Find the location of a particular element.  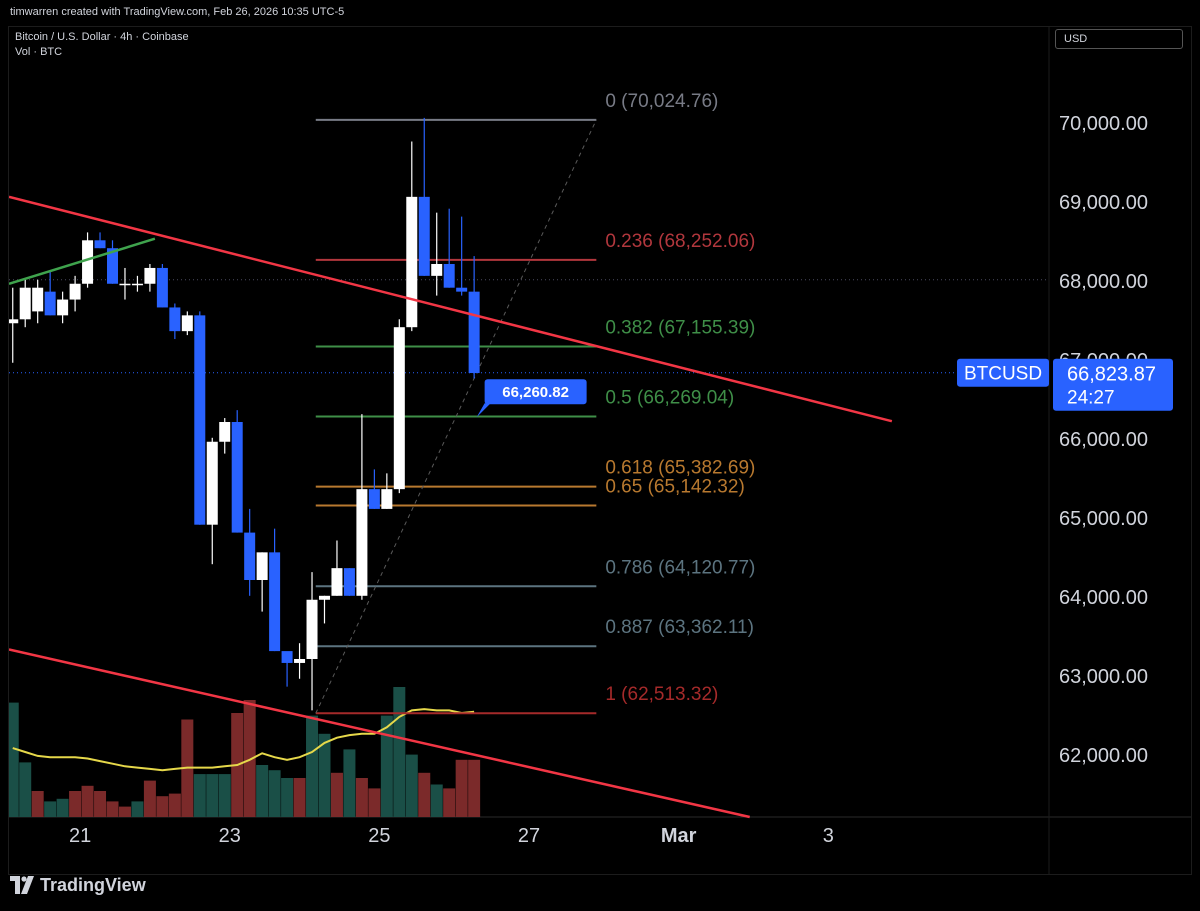

callout-pointer is located at coordinates (483, 410).